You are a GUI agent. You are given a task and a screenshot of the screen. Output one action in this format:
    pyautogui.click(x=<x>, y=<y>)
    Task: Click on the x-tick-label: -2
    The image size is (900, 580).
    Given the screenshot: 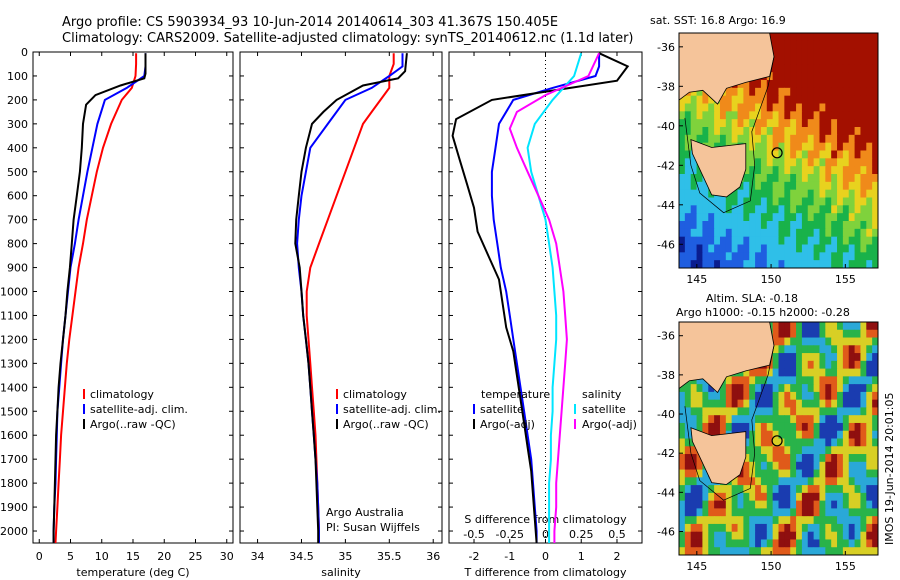 What is the action you would take?
    pyautogui.click(x=474, y=556)
    